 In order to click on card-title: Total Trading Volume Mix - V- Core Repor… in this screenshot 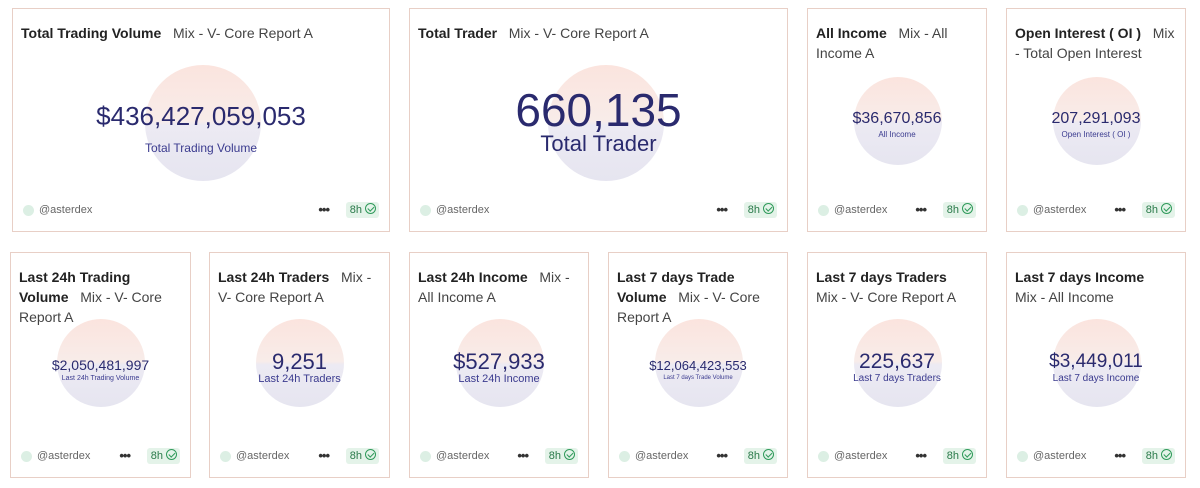, I will do `click(201, 33)`.